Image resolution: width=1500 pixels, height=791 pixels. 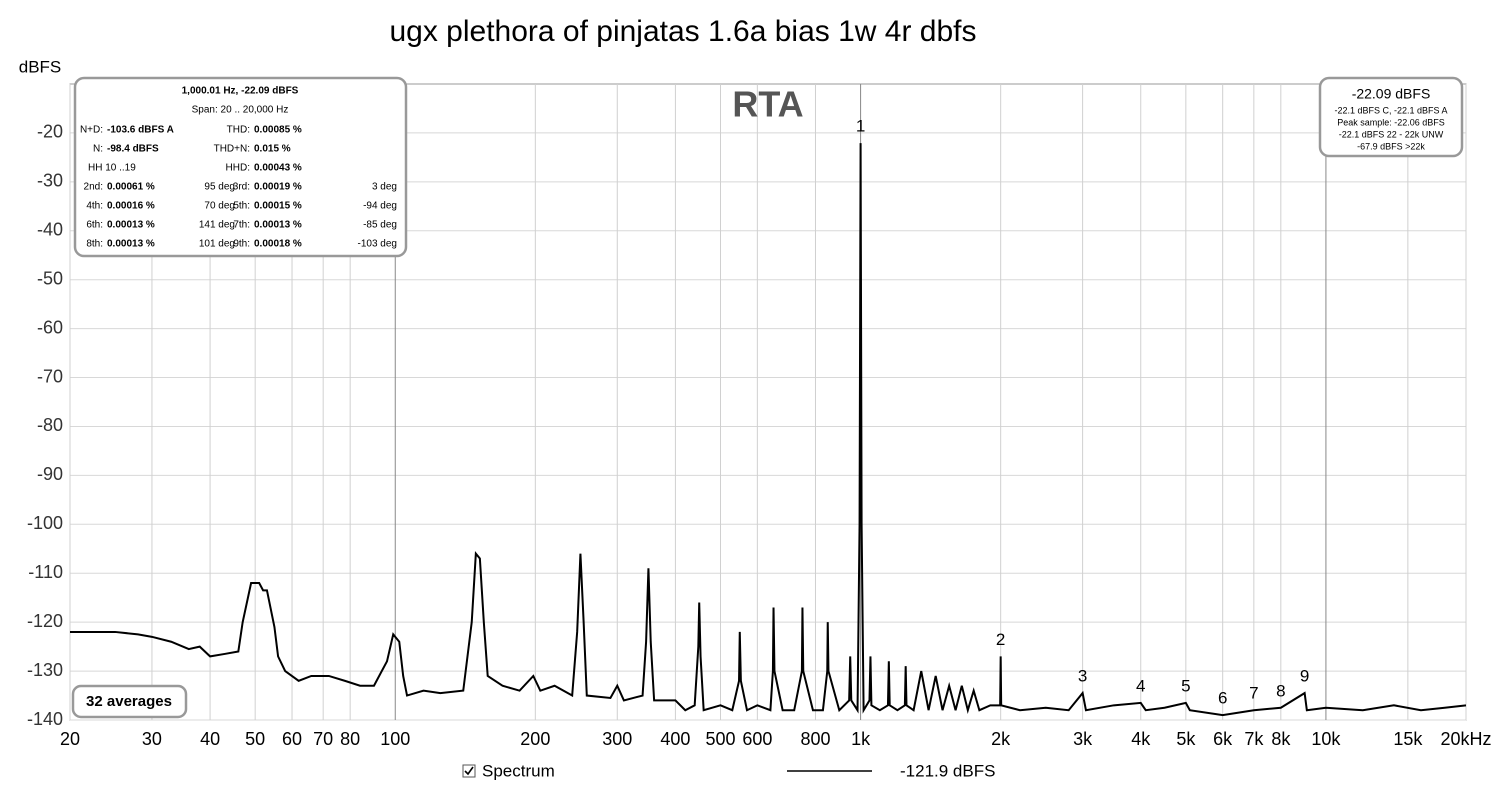 What do you see at coordinates (50, 474) in the screenshot?
I see `y-tick-label: -90` at bounding box center [50, 474].